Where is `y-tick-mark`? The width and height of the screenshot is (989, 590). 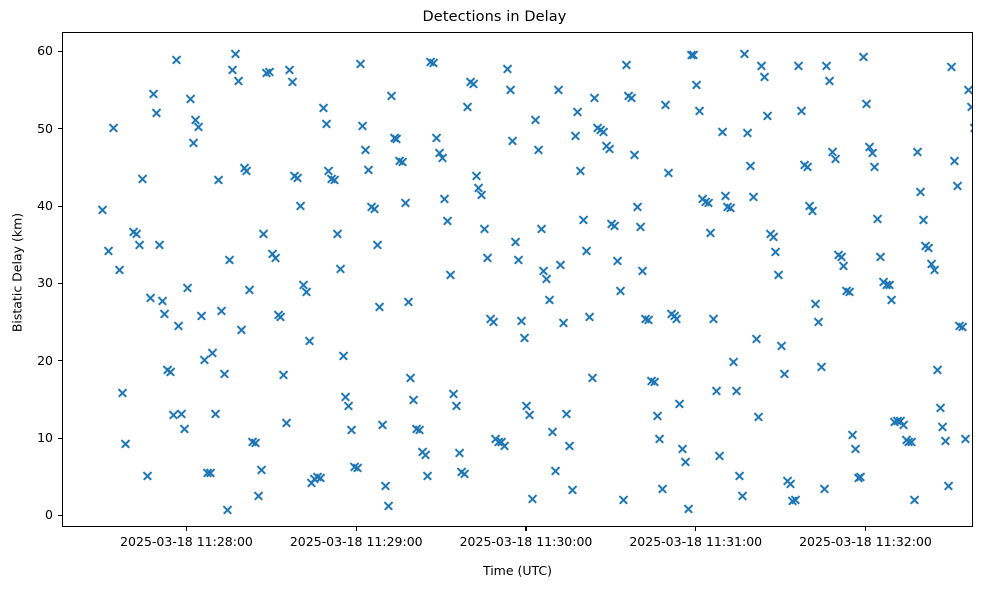
y-tick-mark is located at coordinates (60, 438).